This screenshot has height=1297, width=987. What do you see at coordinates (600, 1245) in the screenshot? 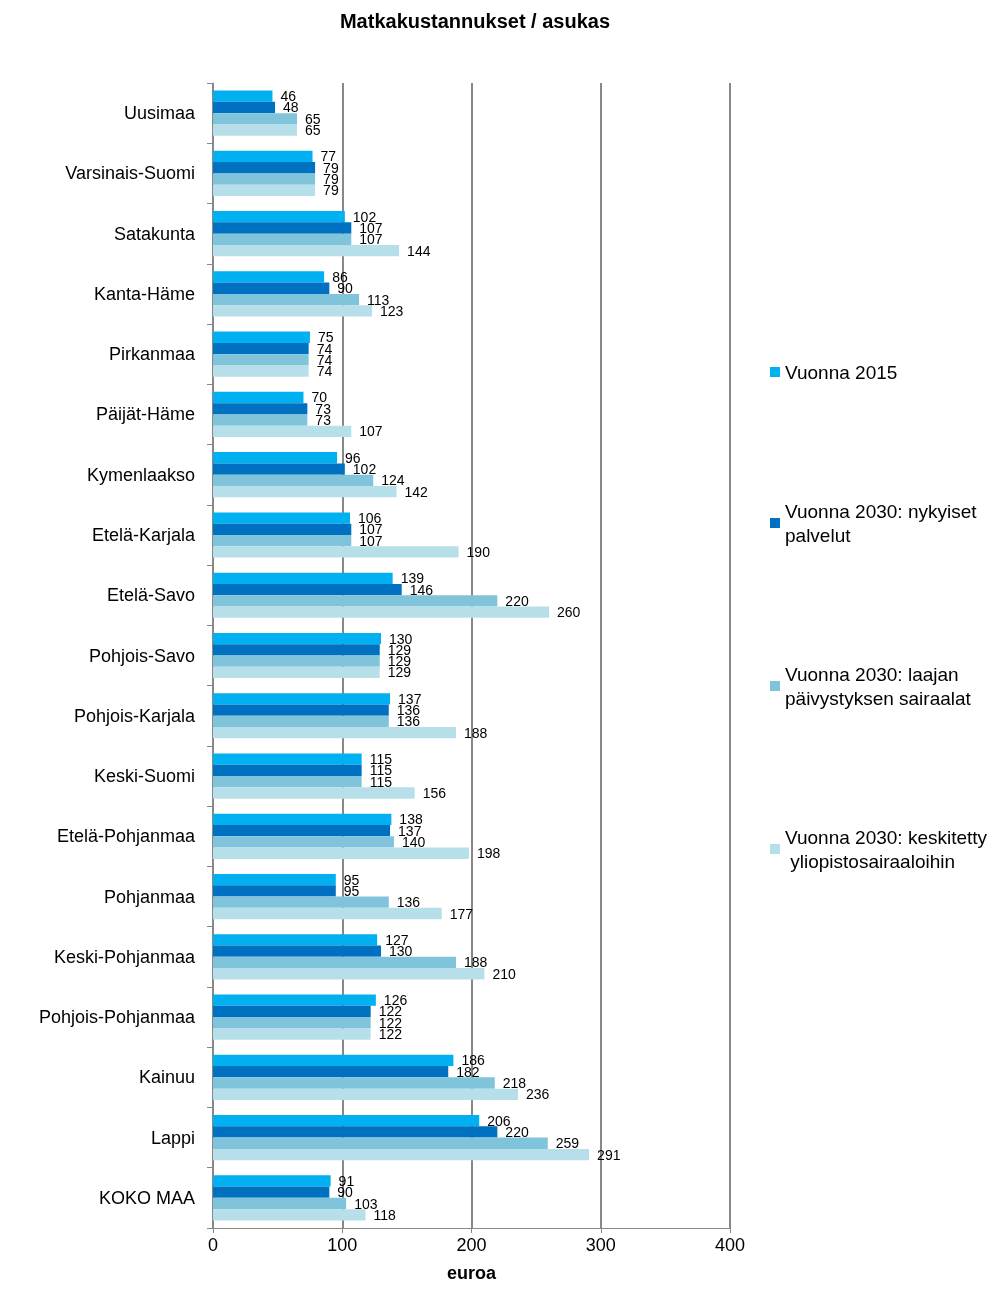
I see `x-tick-label: 300` at bounding box center [600, 1245].